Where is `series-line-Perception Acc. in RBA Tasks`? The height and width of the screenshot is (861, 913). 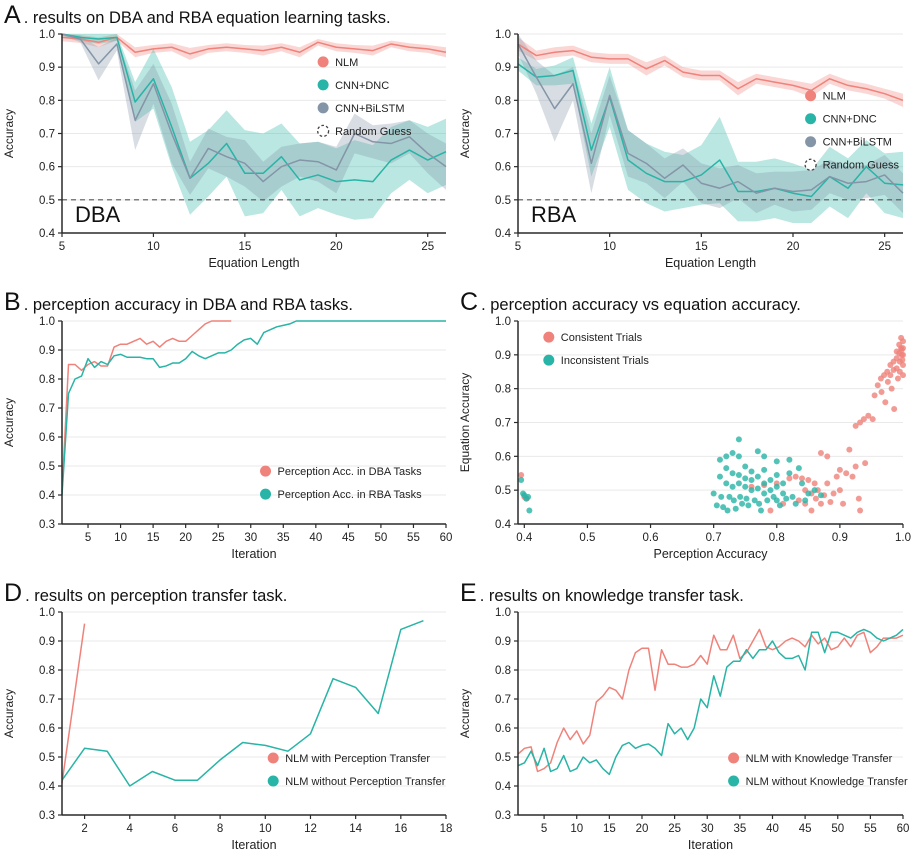 series-line-Perception Acc. in RBA Tasks is located at coordinates (253, 408).